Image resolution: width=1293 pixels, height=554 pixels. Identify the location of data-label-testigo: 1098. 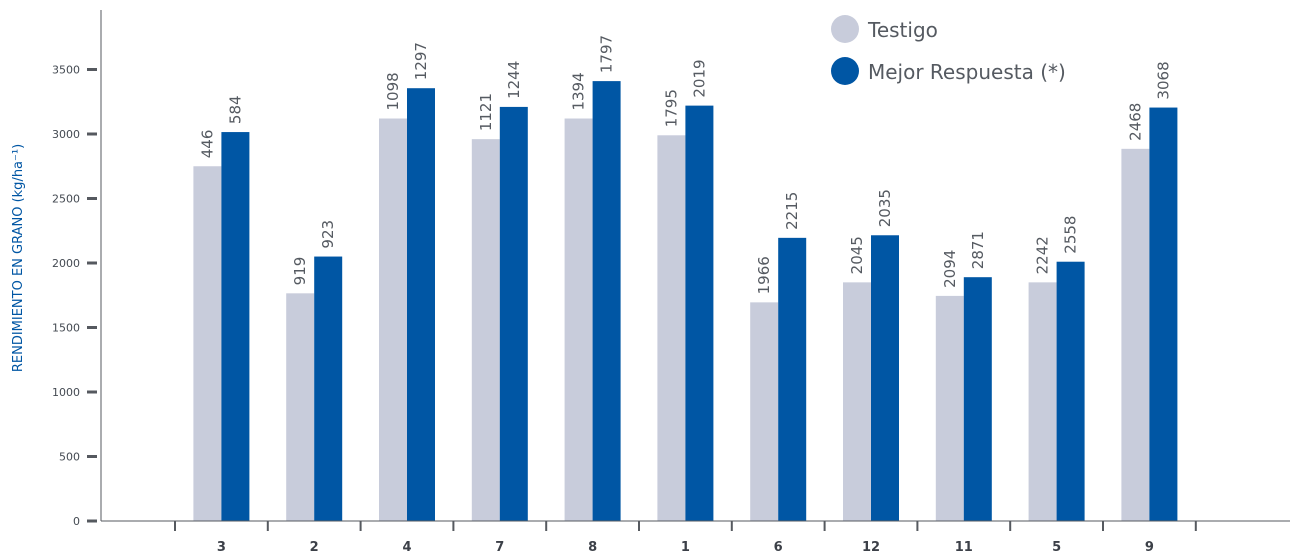
(393, 91).